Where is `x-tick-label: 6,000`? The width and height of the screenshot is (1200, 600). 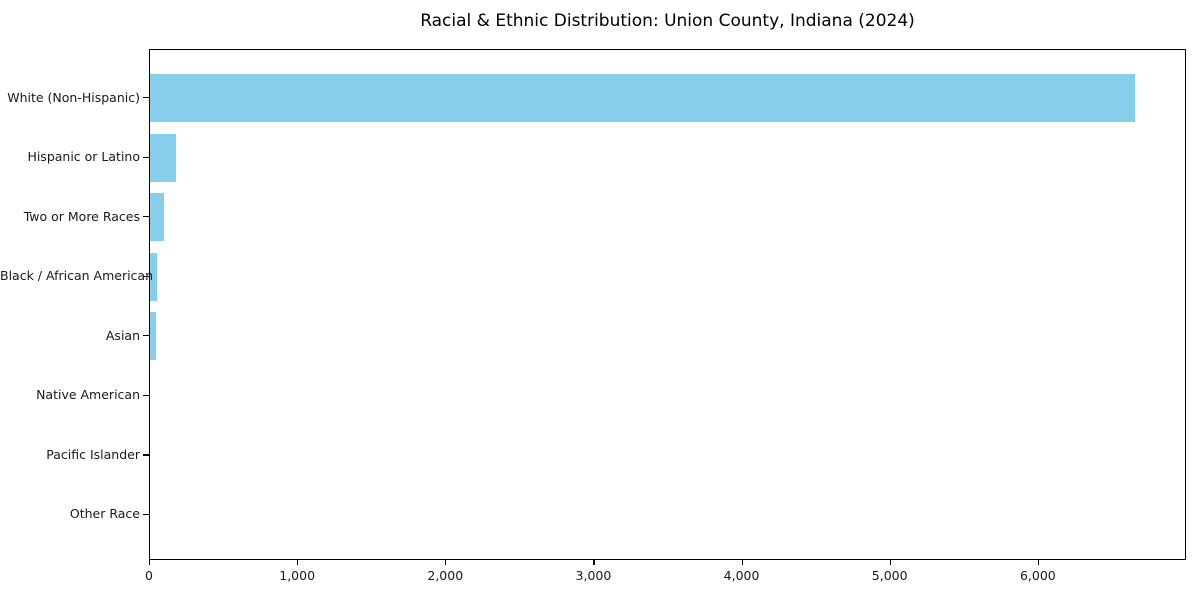
x-tick-label: 6,000 is located at coordinates (1037, 575).